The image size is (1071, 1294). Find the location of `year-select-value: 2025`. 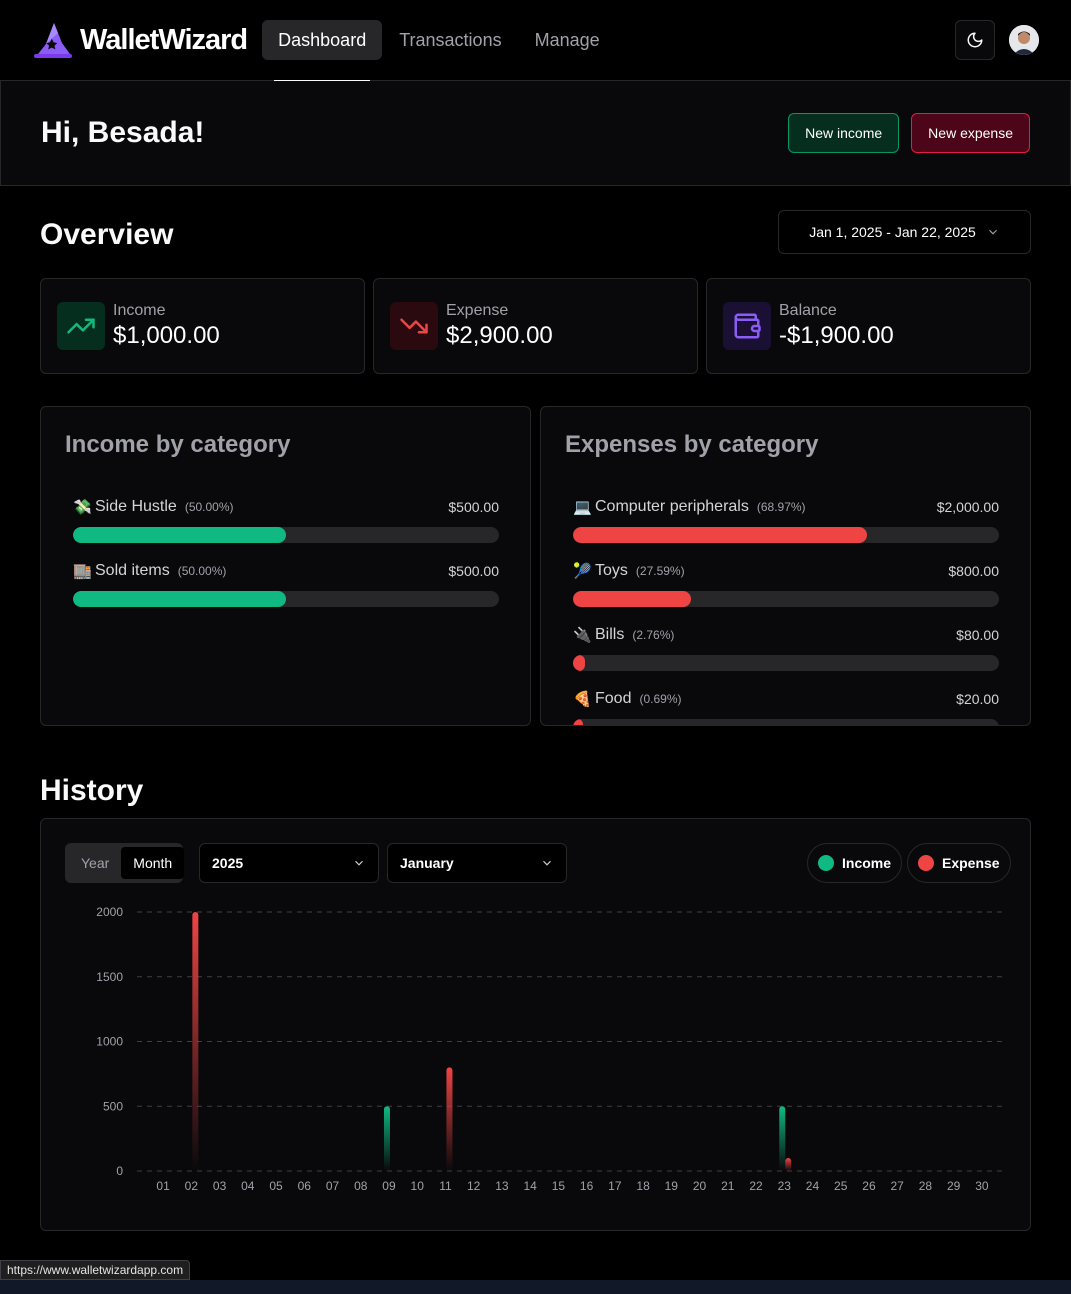

year-select-value: 2025 is located at coordinates (228, 863).